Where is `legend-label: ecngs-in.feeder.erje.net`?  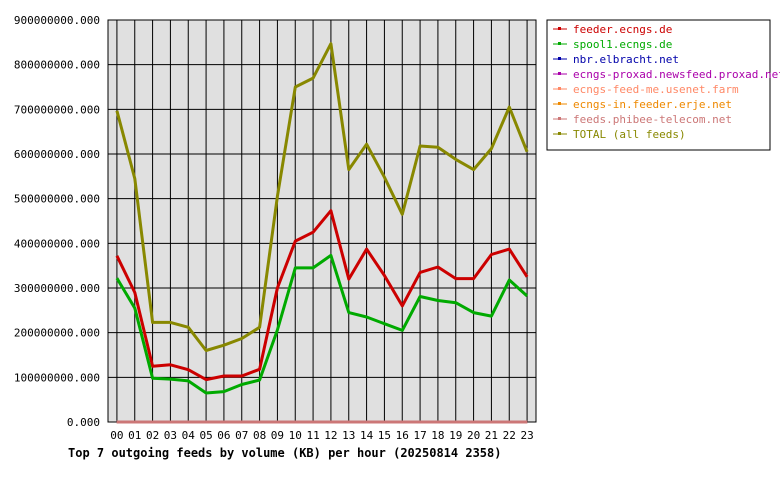
legend-label: ecngs-in.feeder.erje.net is located at coordinates (652, 104).